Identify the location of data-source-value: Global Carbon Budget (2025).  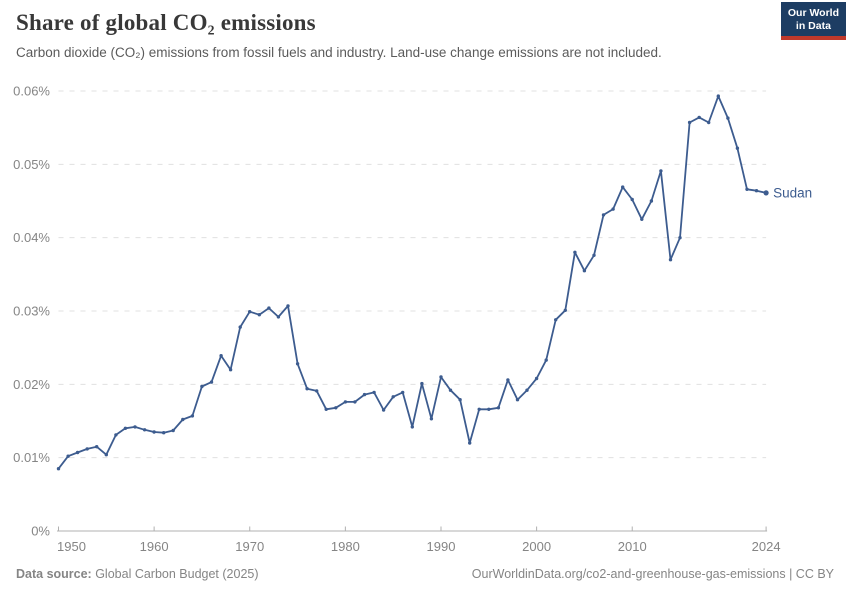
(175, 574).